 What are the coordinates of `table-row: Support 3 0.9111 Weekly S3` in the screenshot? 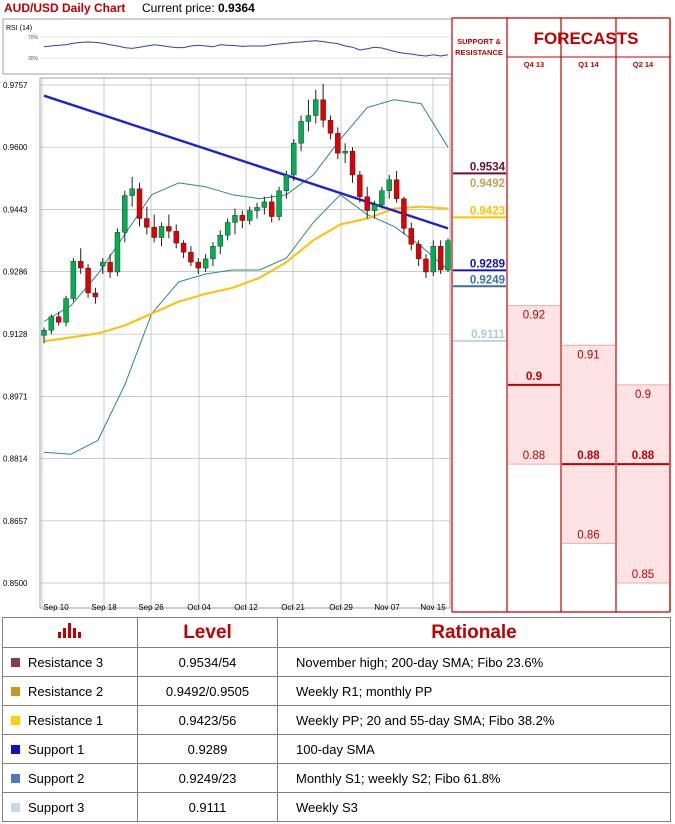 It's located at (336, 807).